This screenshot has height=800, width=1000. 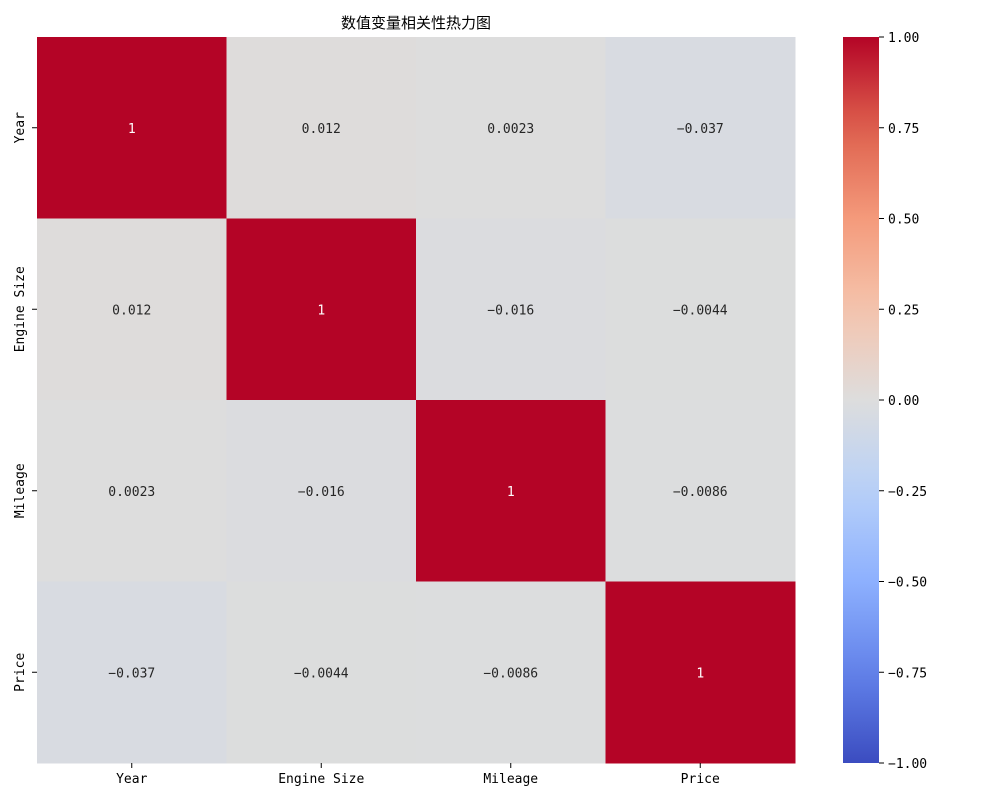 I want to click on colorbar-tick-label: 1.00, so click(x=903, y=38).